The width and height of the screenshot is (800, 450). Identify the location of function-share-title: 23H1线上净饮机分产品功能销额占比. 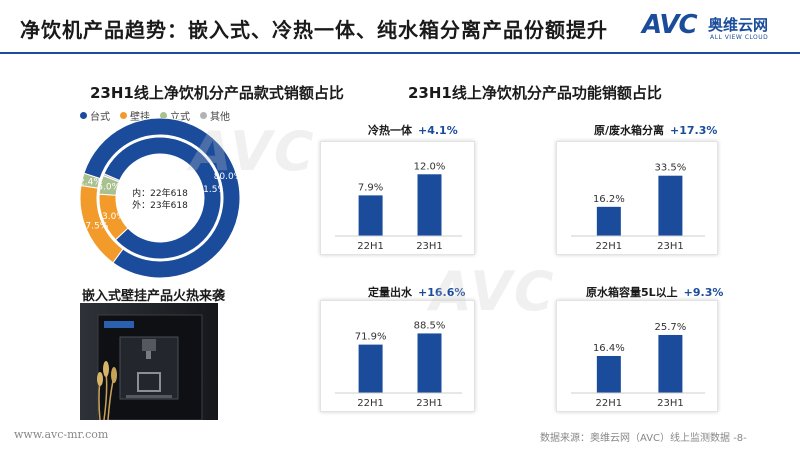
(535, 93).